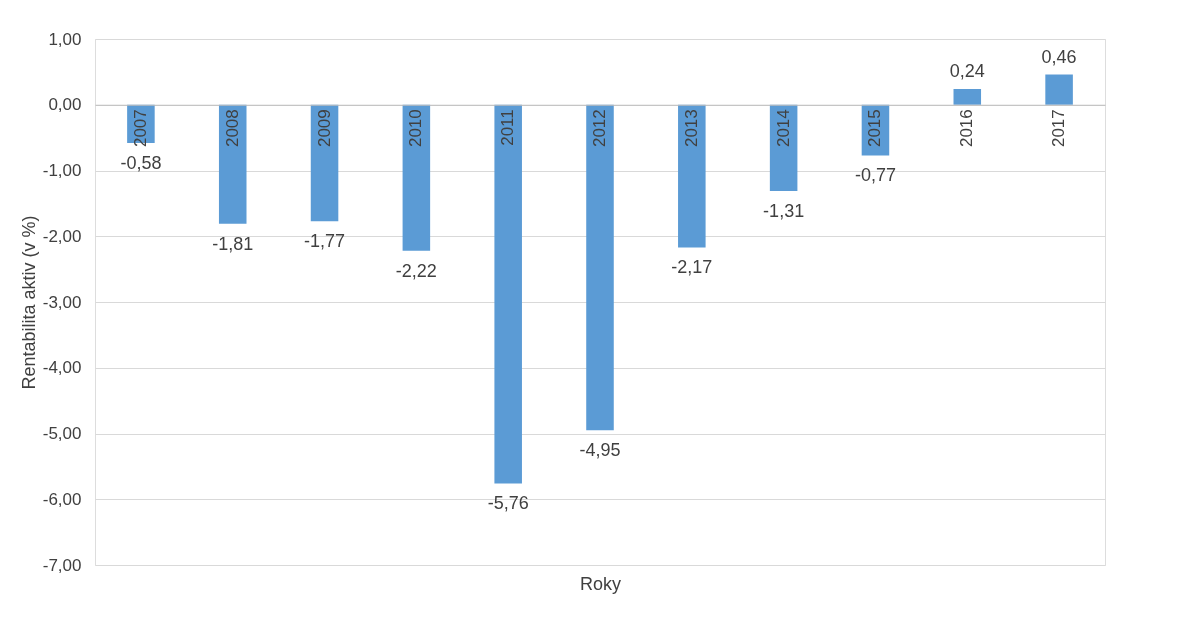  What do you see at coordinates (62, 236) in the screenshot?
I see `y-tick-label: -2,00` at bounding box center [62, 236].